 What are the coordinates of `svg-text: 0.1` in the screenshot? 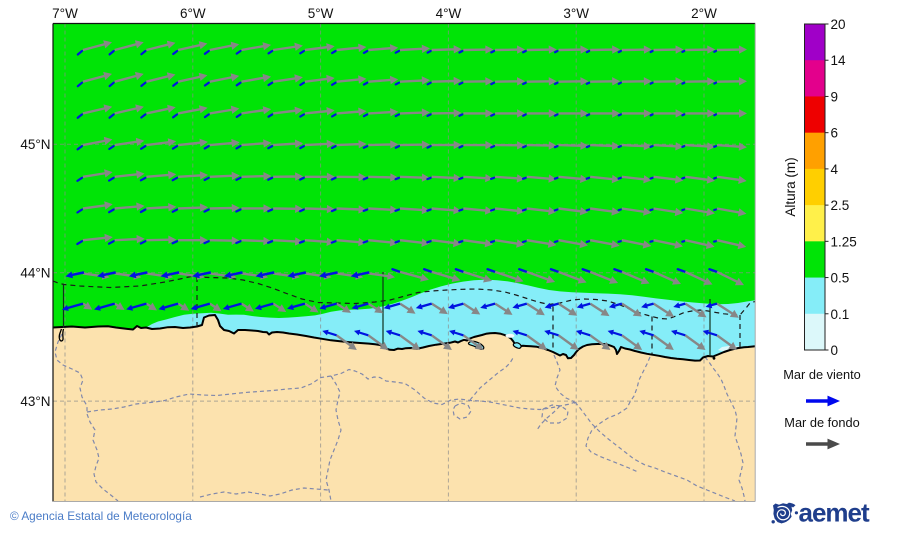 It's located at (840, 314).